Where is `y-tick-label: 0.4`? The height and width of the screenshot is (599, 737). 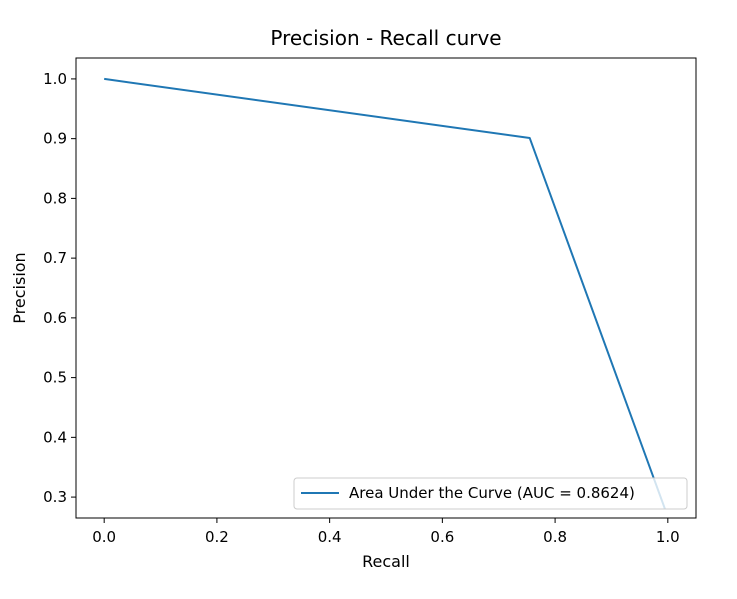
y-tick-label: 0.4 is located at coordinates (55, 437).